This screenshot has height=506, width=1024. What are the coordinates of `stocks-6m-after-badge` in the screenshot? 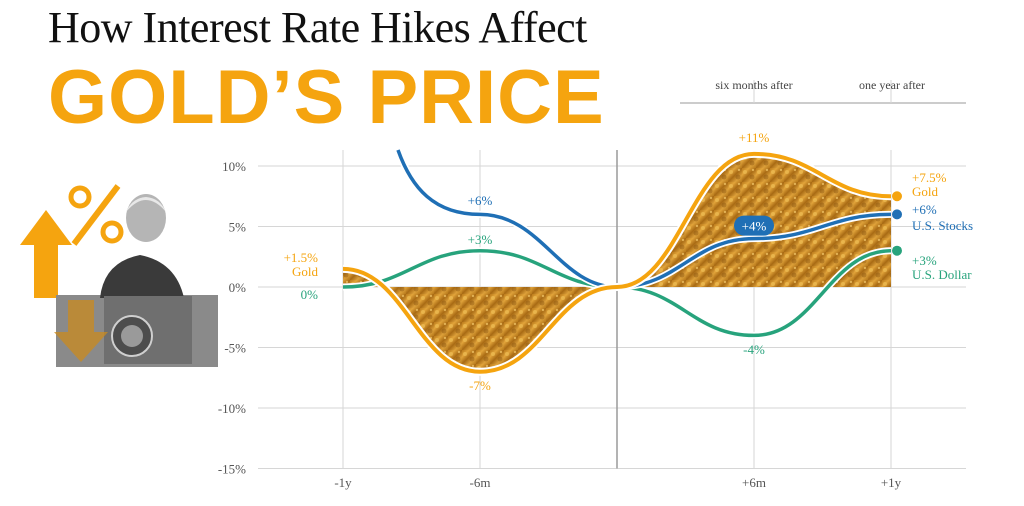 It's located at (754, 225).